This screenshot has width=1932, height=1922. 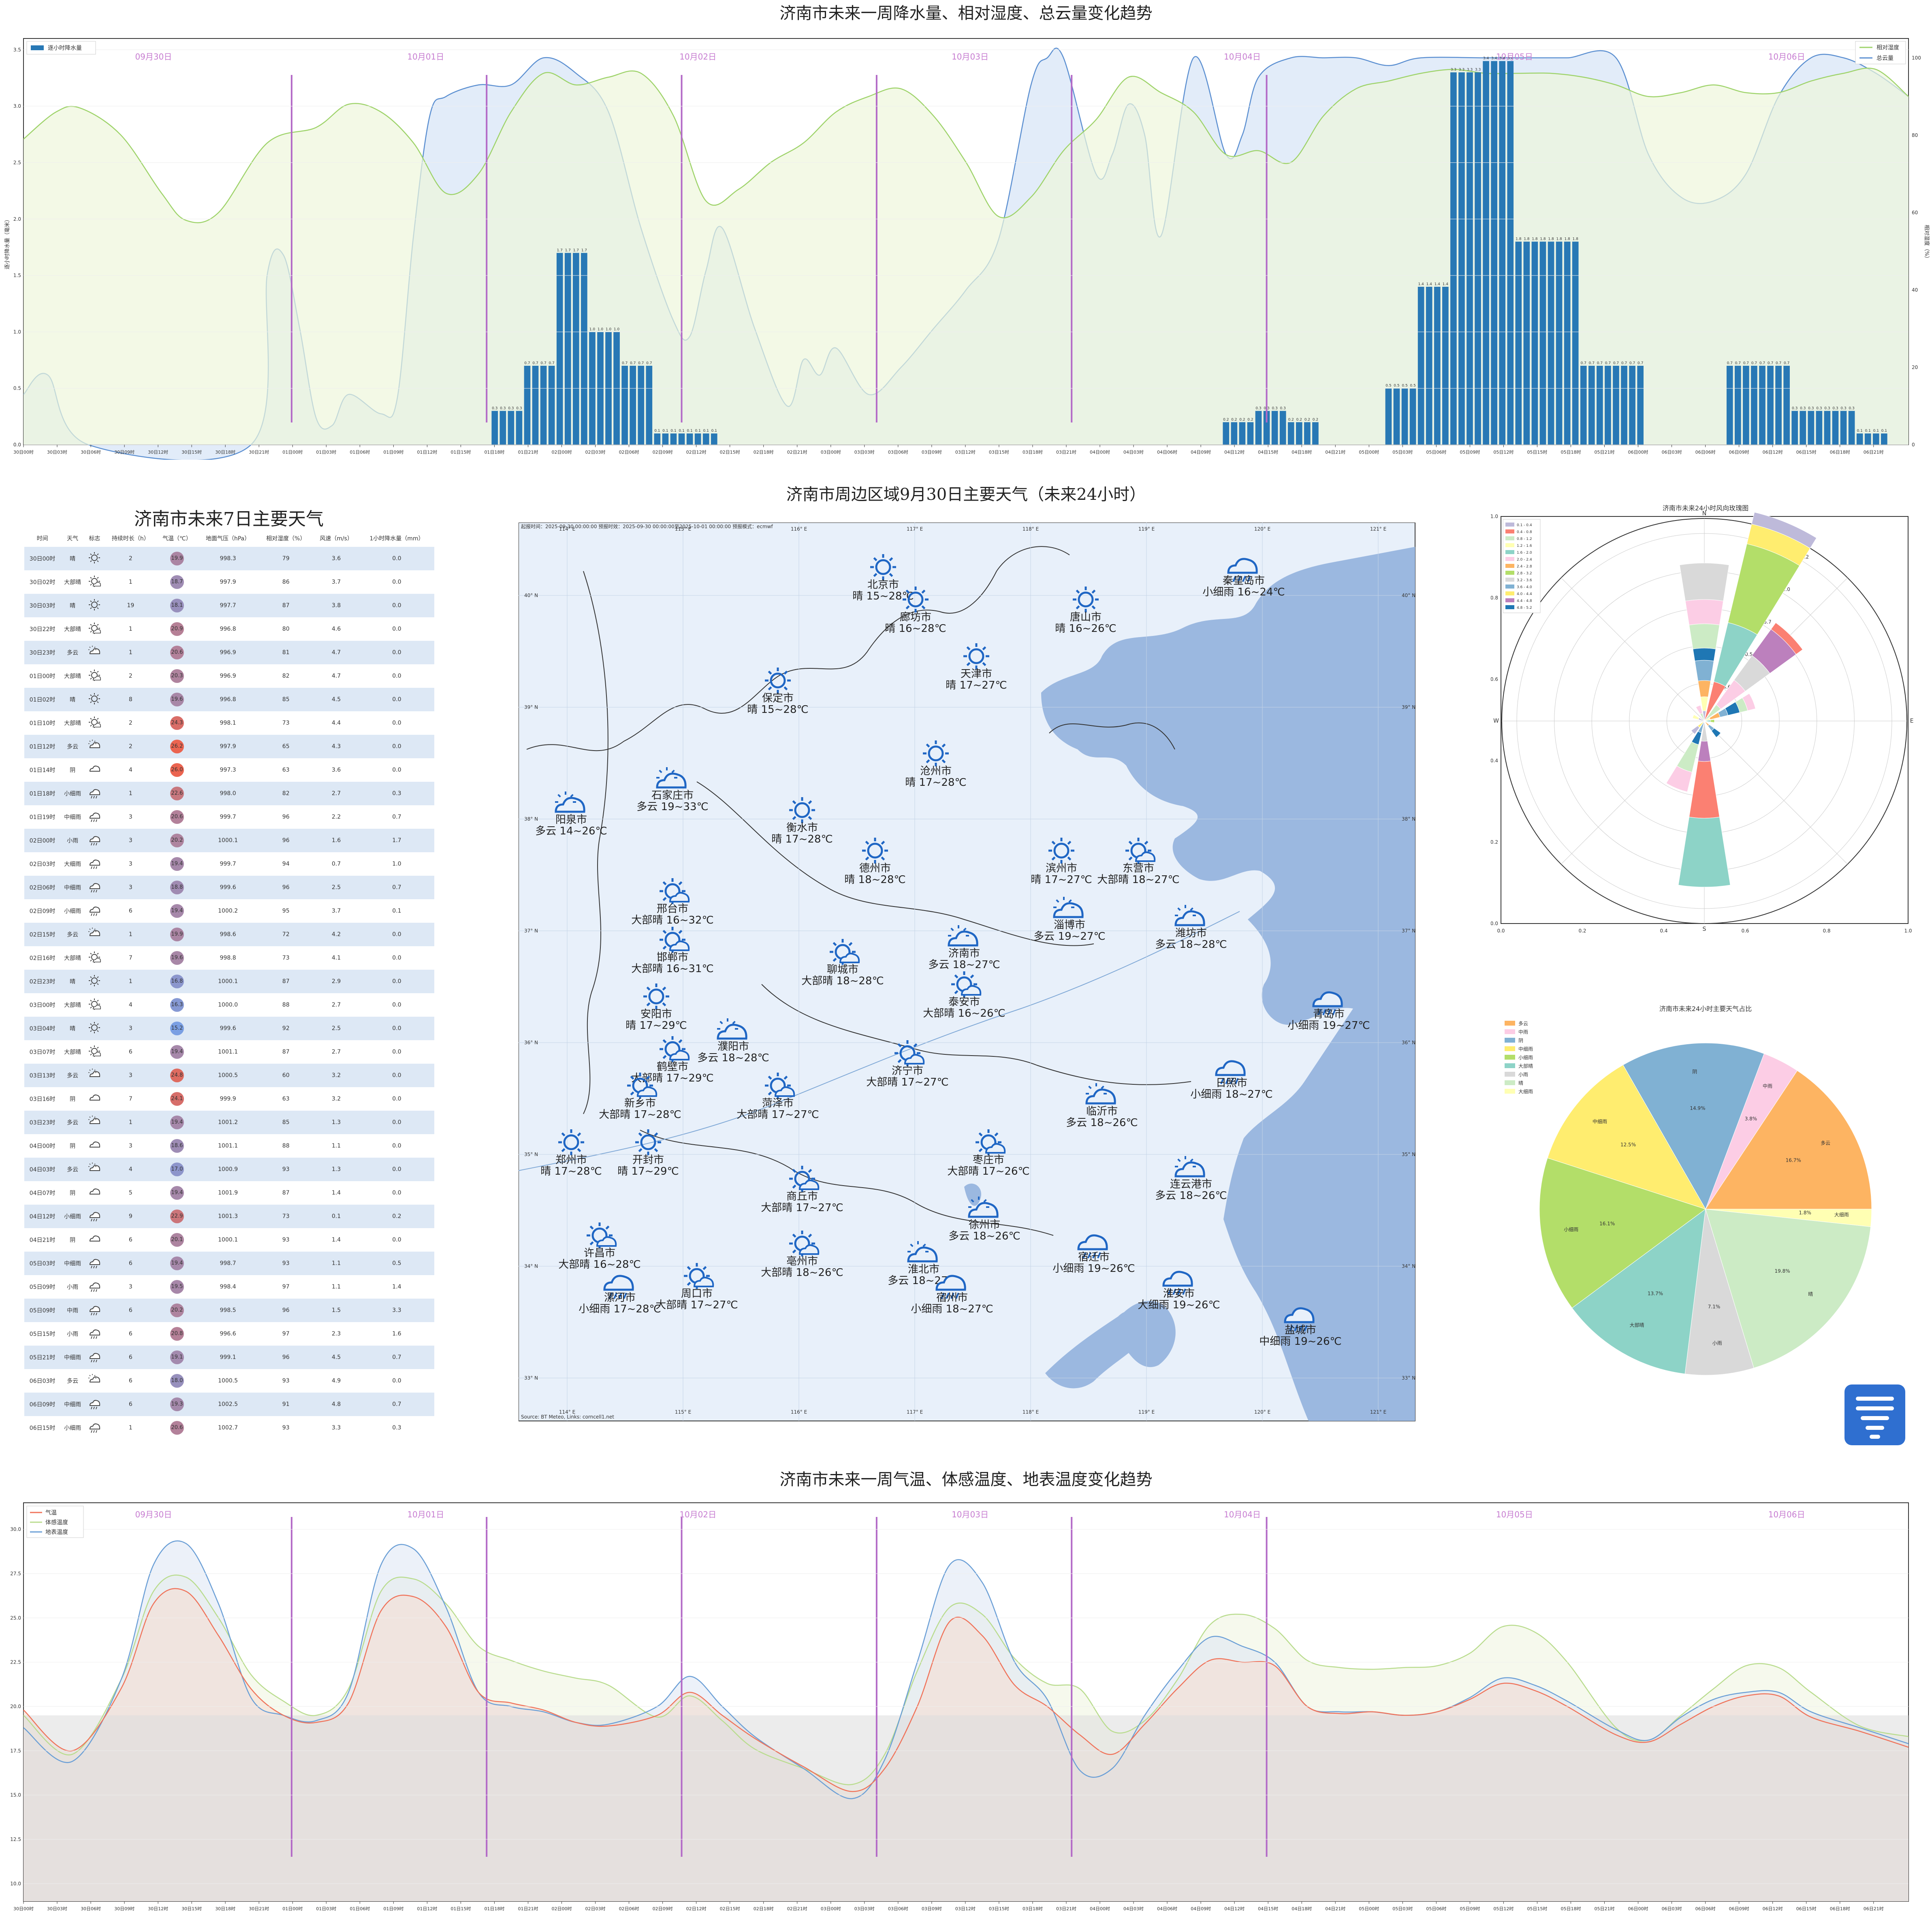 What do you see at coordinates (1408, 1155) in the screenshot?
I see `lat-label: 35° N` at bounding box center [1408, 1155].